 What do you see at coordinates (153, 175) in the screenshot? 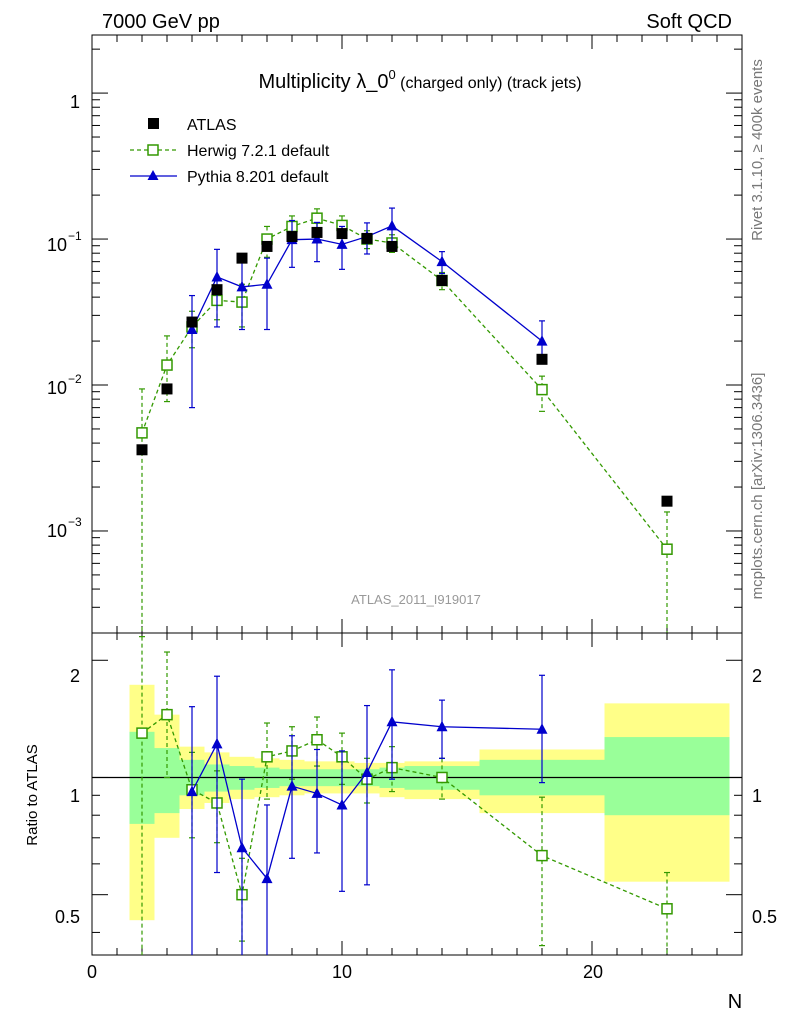
I see `legend-pythia-marker` at bounding box center [153, 175].